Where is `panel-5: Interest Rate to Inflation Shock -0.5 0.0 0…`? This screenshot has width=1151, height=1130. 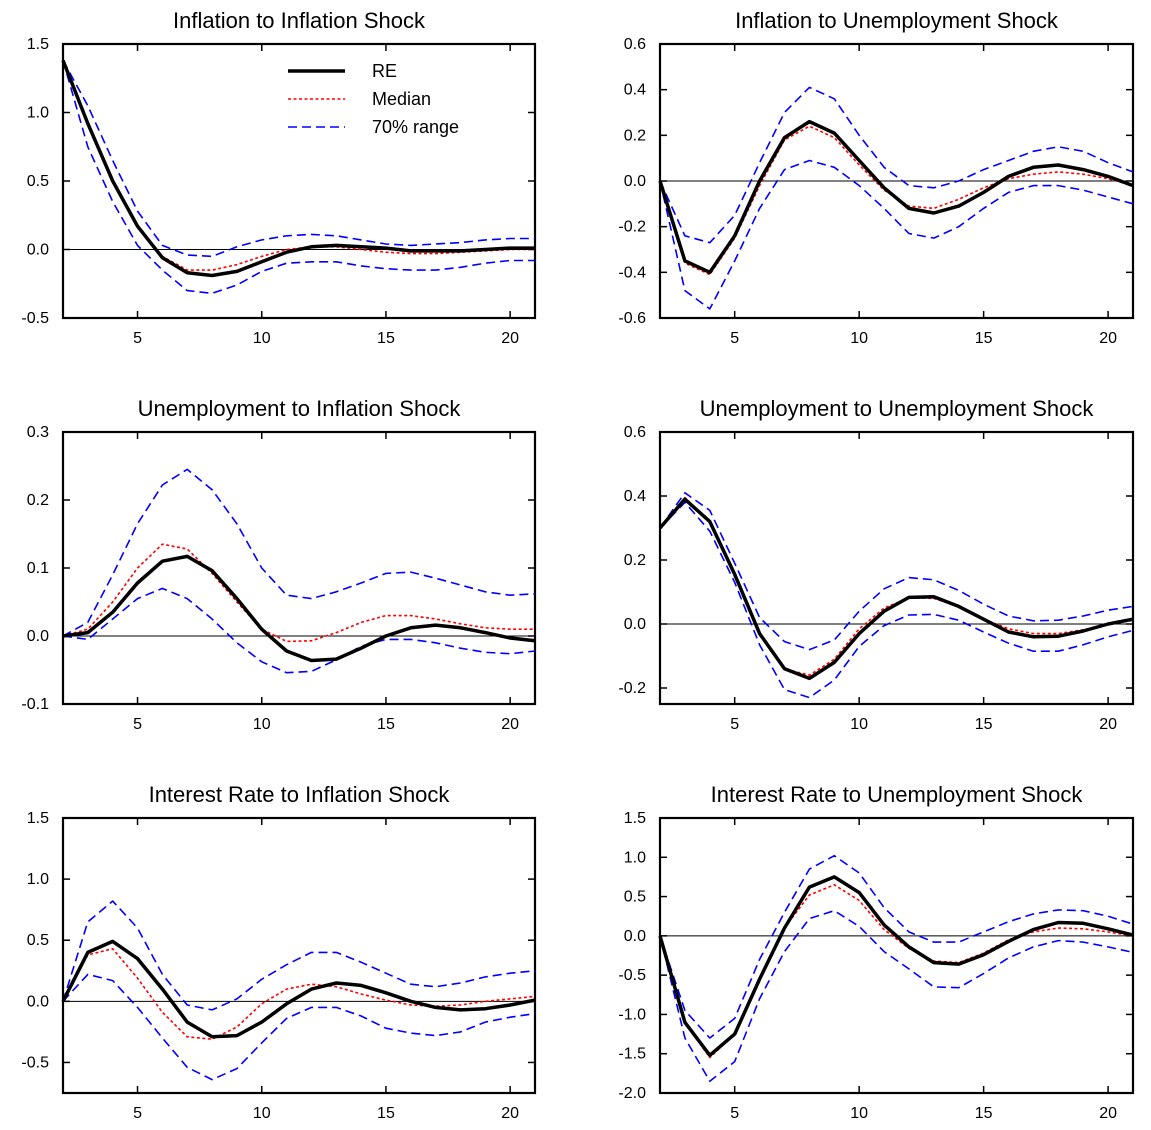
panel-5: Interest Rate to Inflation Shock -0.5 0.0 0… is located at coordinates (279, 952).